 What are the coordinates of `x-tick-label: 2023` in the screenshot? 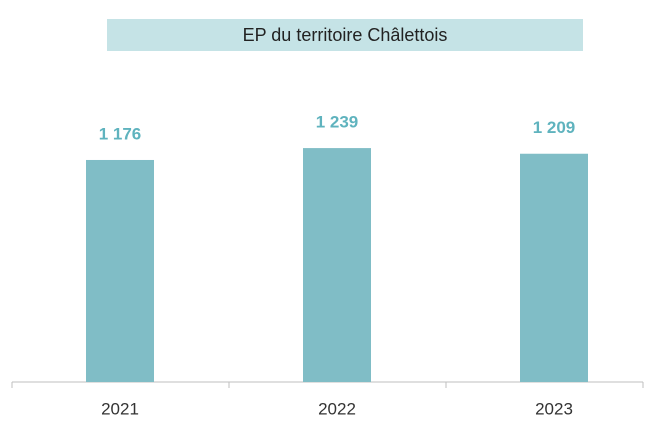 It's located at (554, 408).